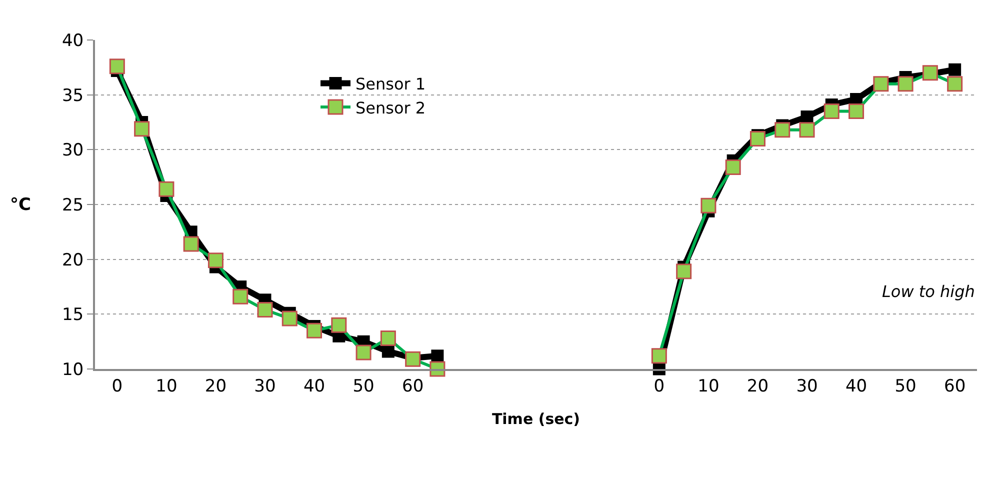 This screenshot has height=484, width=987. I want to click on y-tick-label: 15, so click(73, 315).